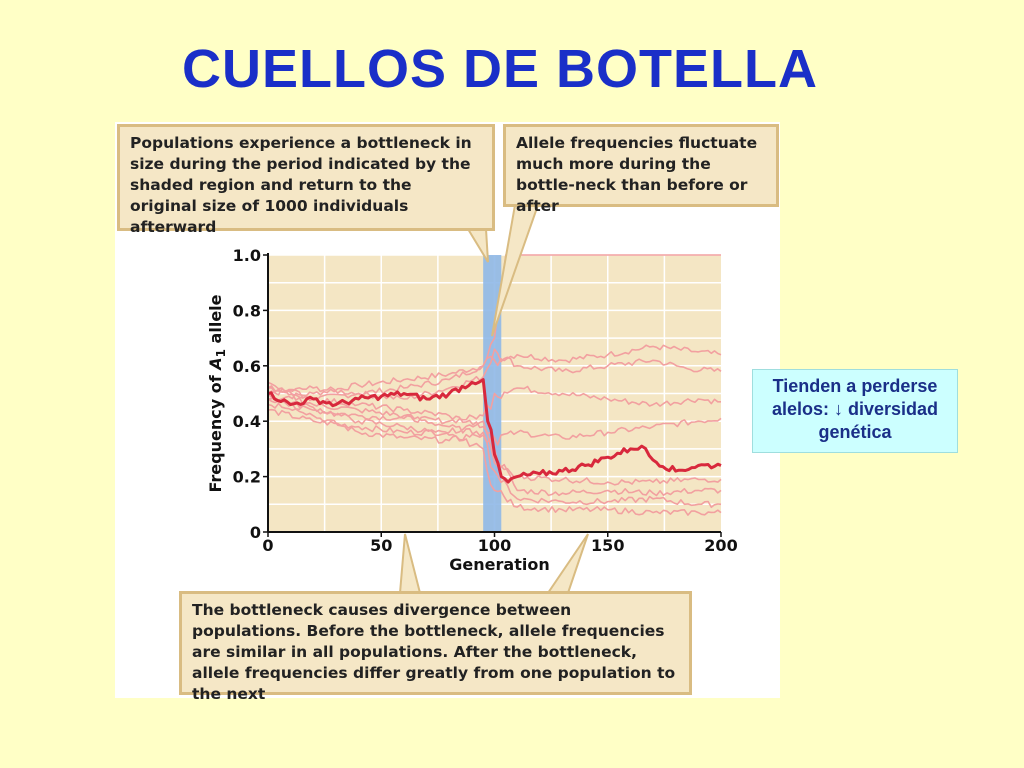 The image size is (1024, 768). What do you see at coordinates (247, 477) in the screenshot?
I see `y-tick-label: 0.2` at bounding box center [247, 477].